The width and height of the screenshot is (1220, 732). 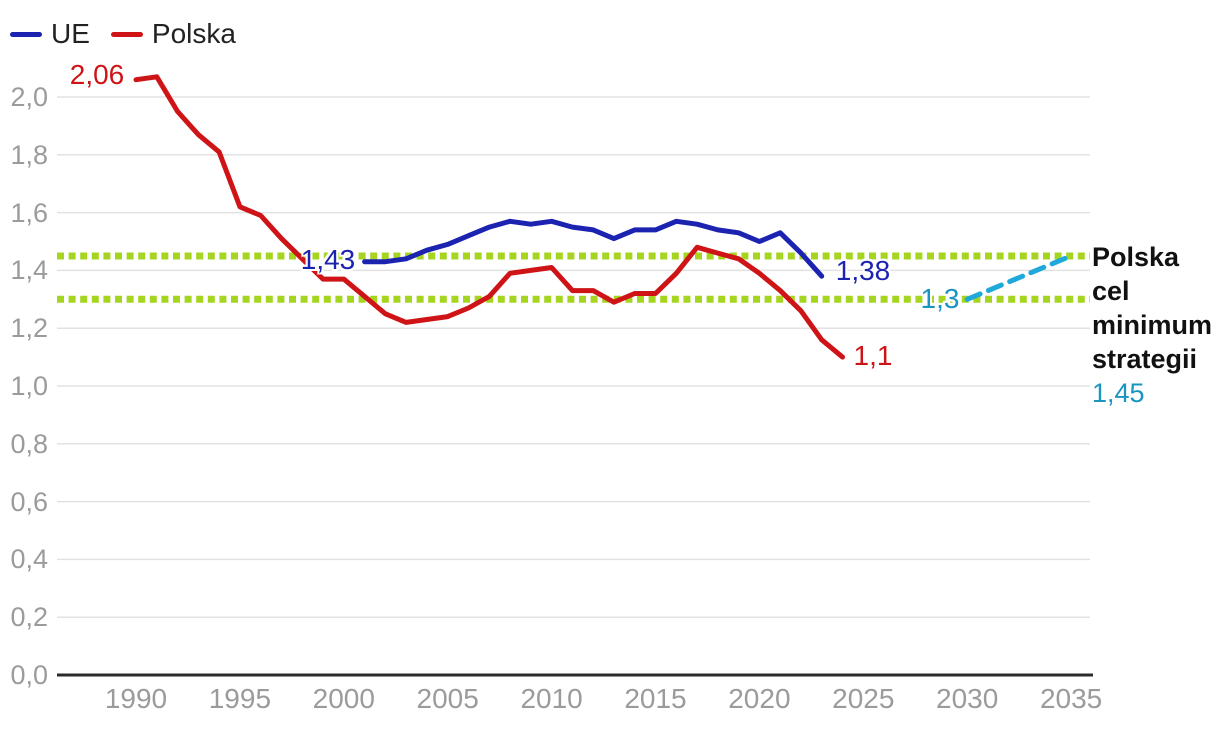 I want to click on target-note-line: minimum, so click(x=1152, y=325).